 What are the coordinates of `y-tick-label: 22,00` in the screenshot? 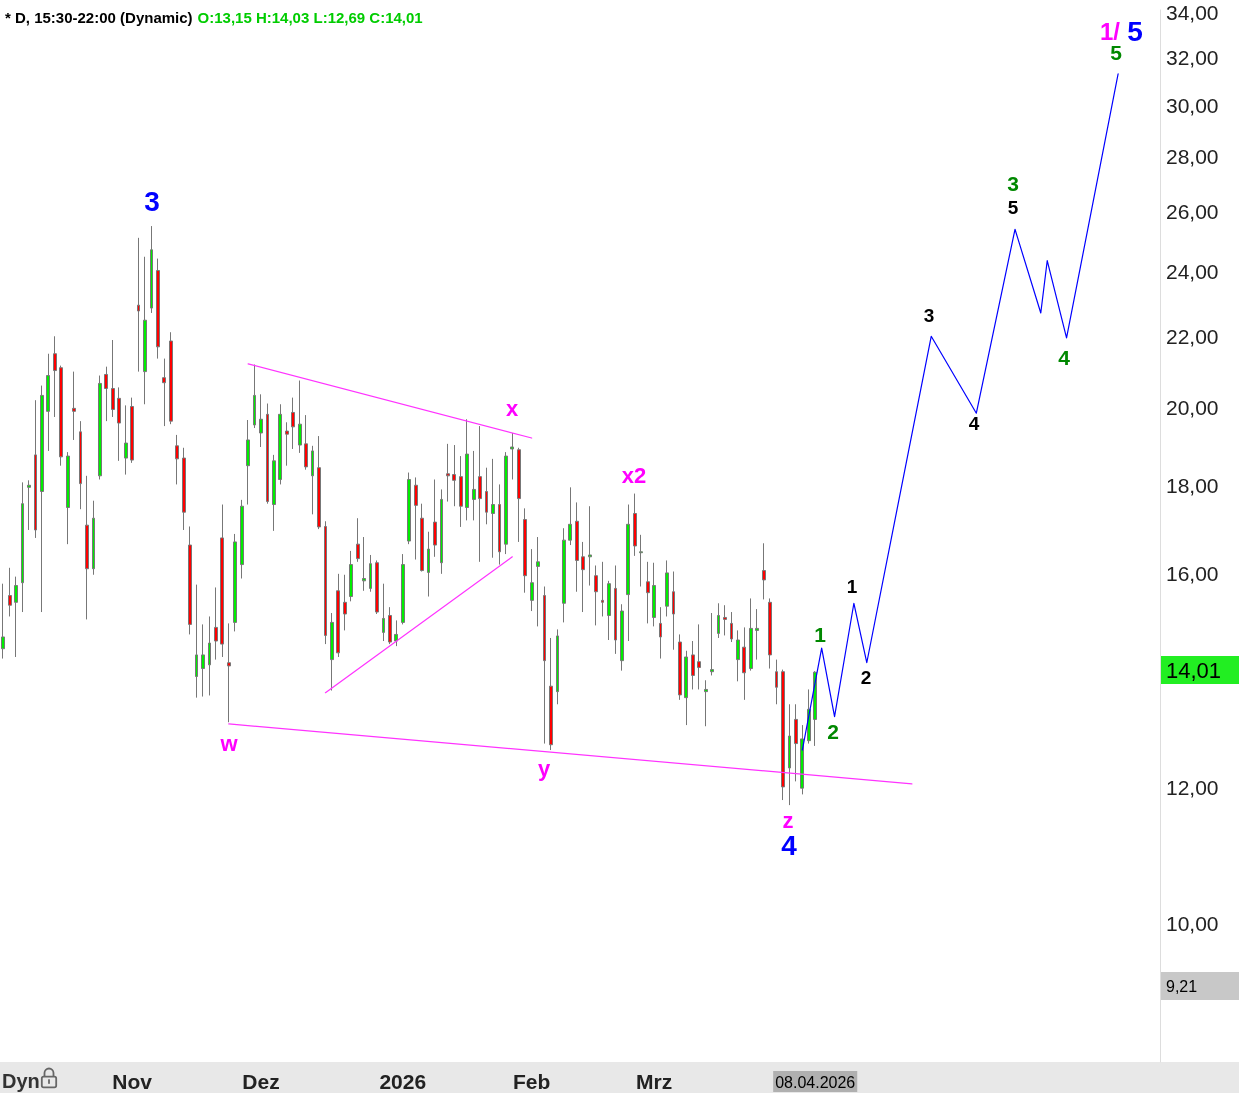 It's located at (1192, 336).